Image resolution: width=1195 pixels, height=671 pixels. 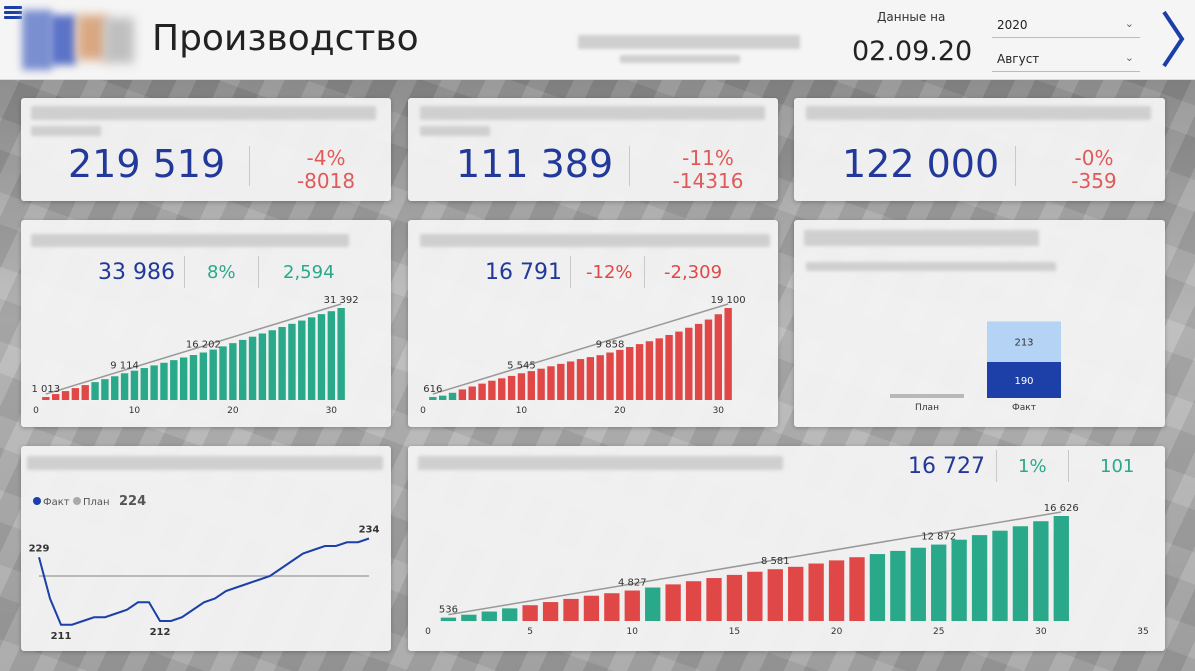 What do you see at coordinates (1018, 59) in the screenshot?
I see `month-value: Август` at bounding box center [1018, 59].